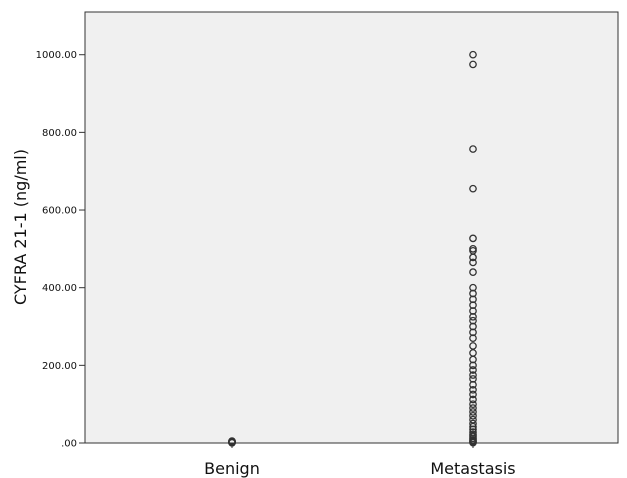 The width and height of the screenshot is (627, 478). What do you see at coordinates (59, 366) in the screenshot?
I see `y-tick-label: 200.00` at bounding box center [59, 366].